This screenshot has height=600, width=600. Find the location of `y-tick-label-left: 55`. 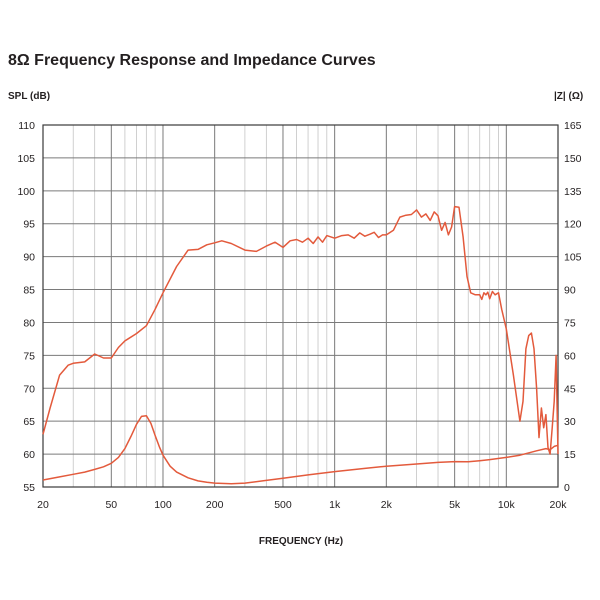

y-tick-label-left: 55 is located at coordinates (29, 488).